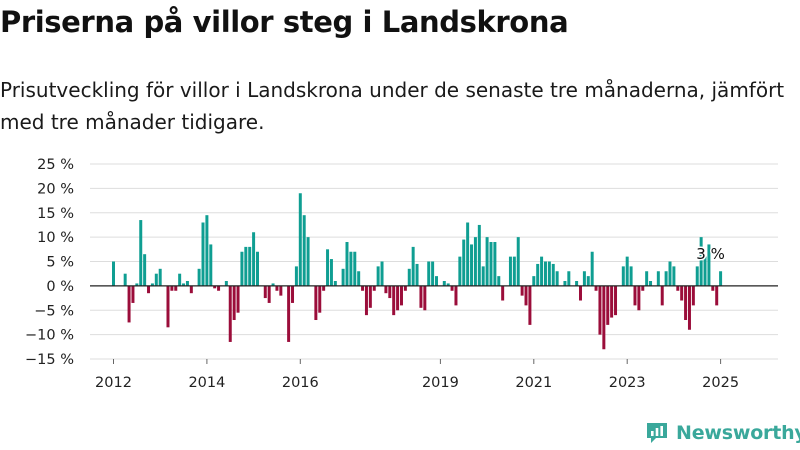  I want to click on newsworthy-logo: Newsworthy, so click(722, 433).